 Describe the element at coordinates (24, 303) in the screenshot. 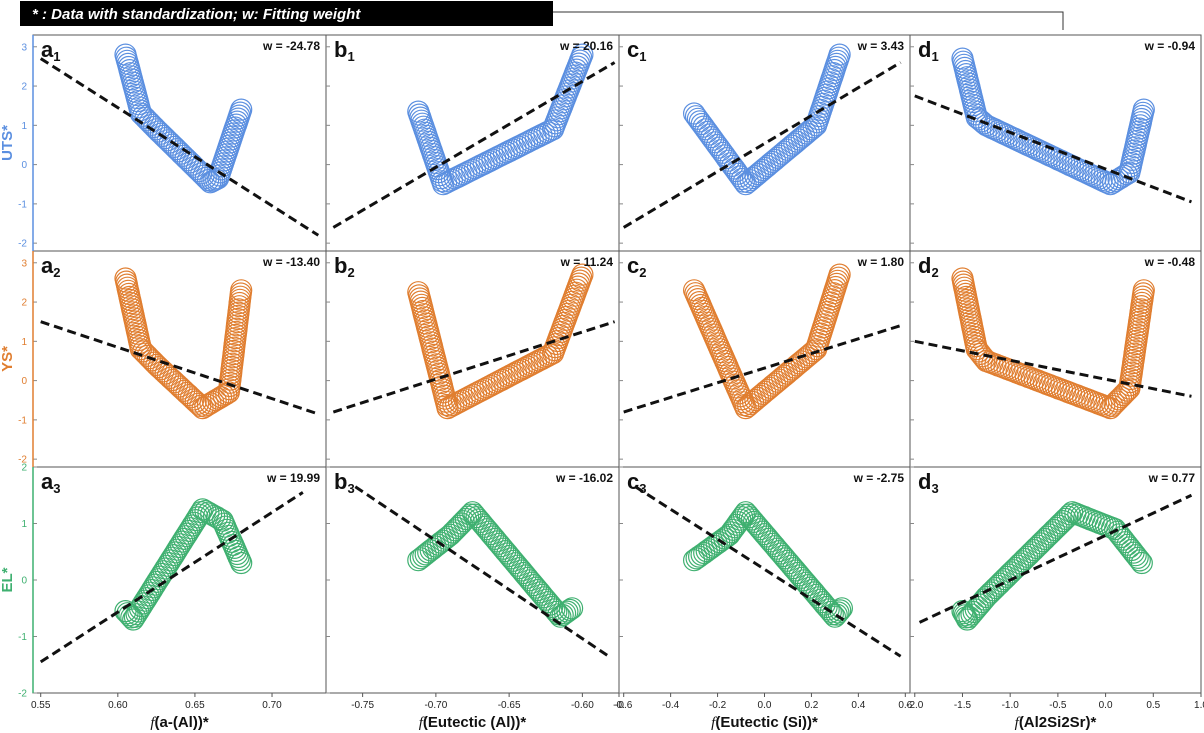

I see `y-tick-label: 2` at that location.